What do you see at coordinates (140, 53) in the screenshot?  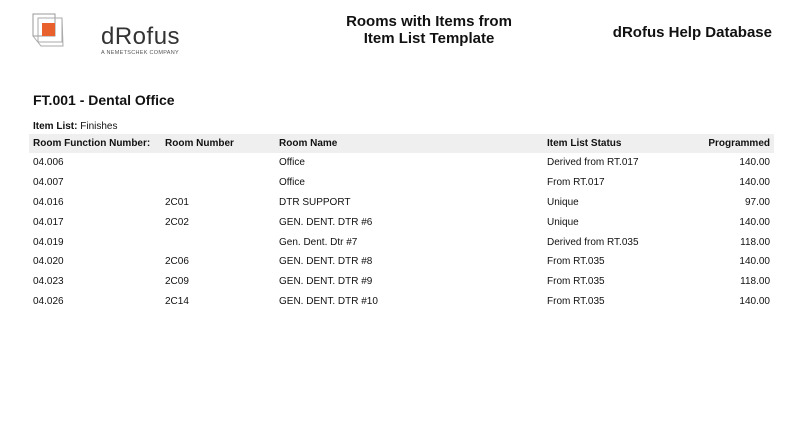 I see `logo-subtext: A NEMETSCHEK COMPANY` at bounding box center [140, 53].